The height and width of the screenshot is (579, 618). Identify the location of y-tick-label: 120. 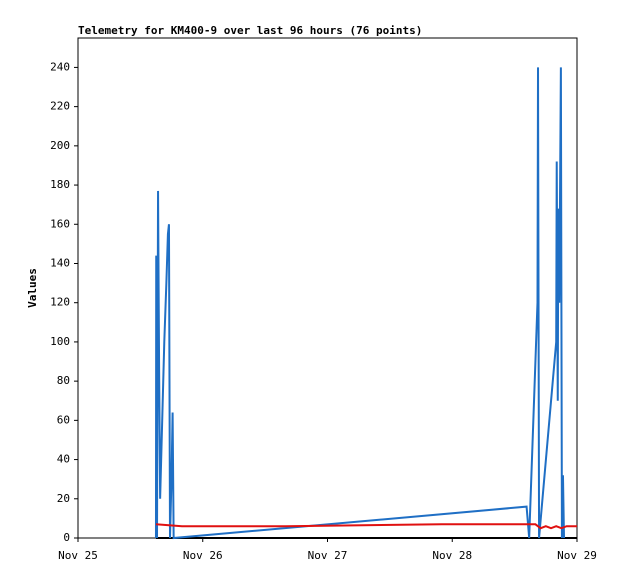
(60, 302).